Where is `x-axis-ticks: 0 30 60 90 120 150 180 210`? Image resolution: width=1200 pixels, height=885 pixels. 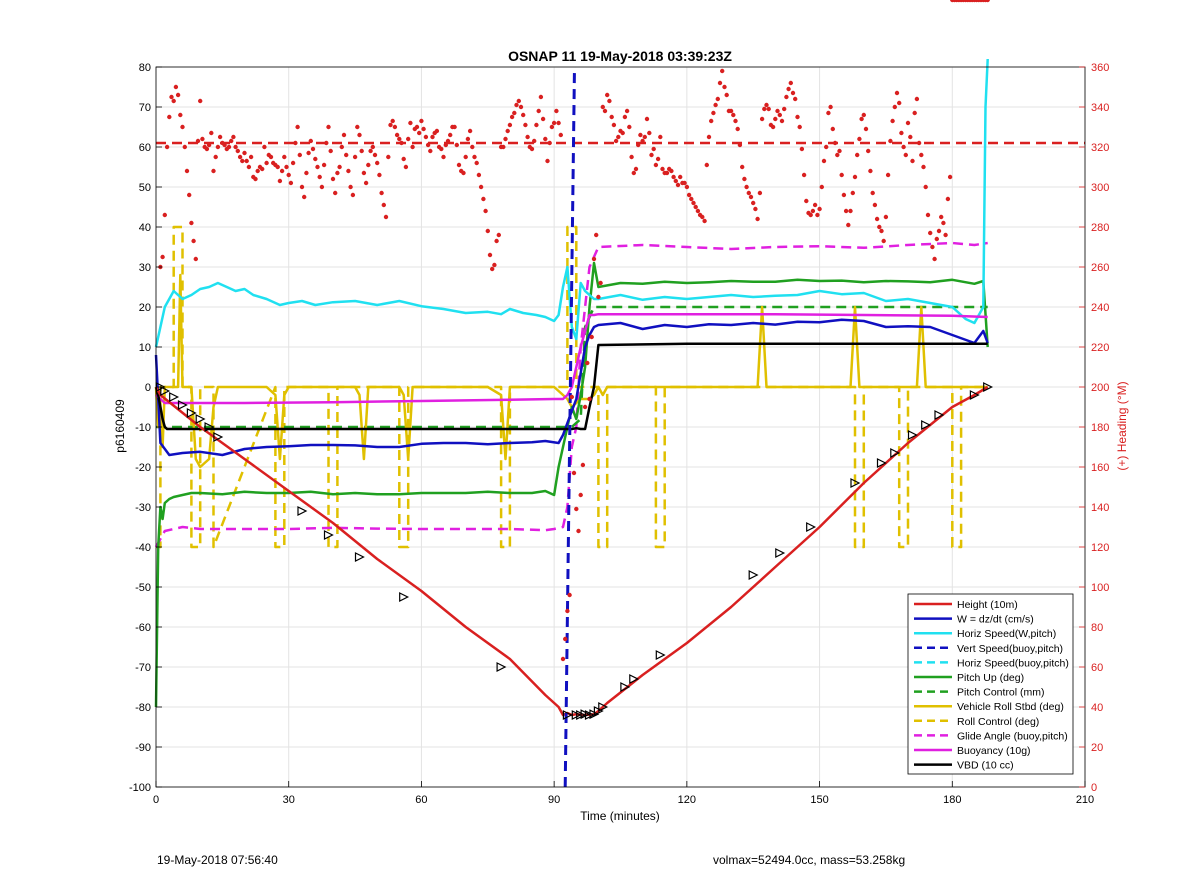 x-axis-ticks: 0 30 60 90 120 150 180 210 is located at coordinates (623, 793).